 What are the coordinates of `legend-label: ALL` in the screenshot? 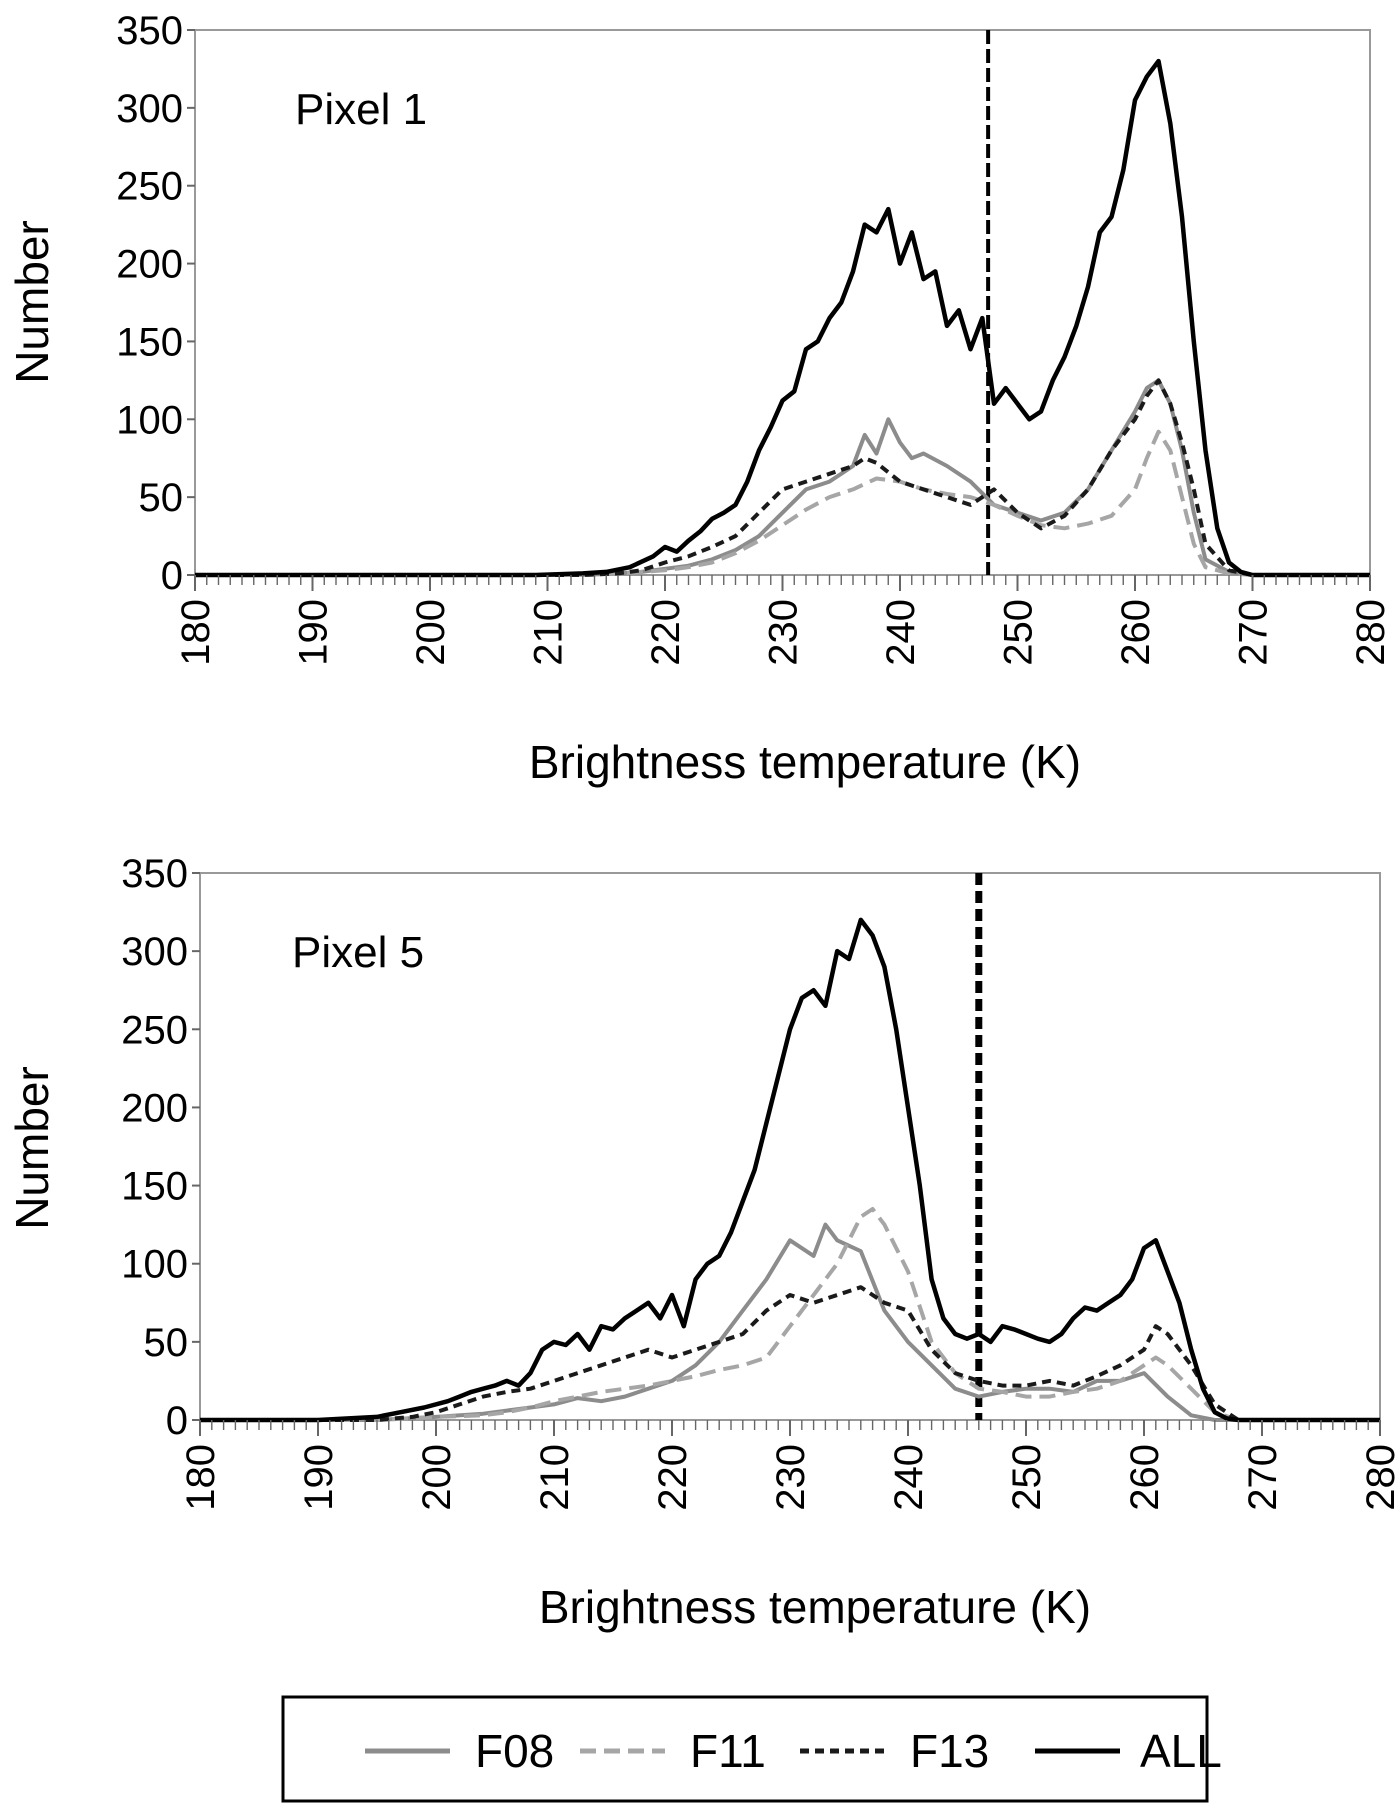 It's located at (1181, 1751).